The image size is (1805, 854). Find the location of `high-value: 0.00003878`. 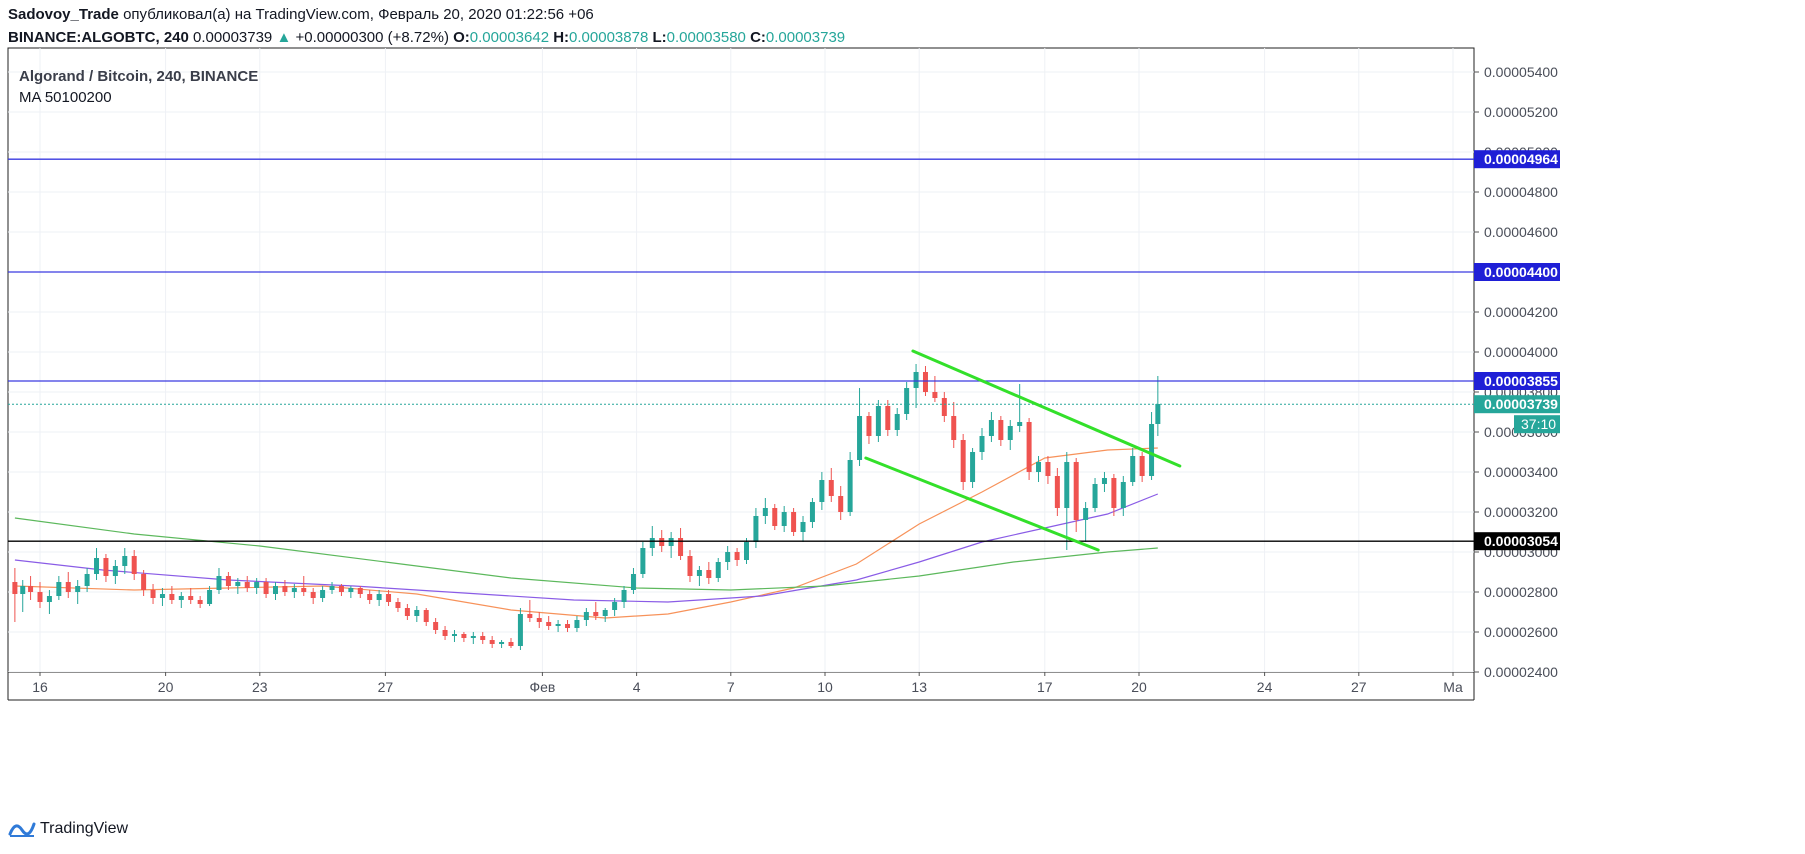

high-value: 0.00003878 is located at coordinates (609, 37).